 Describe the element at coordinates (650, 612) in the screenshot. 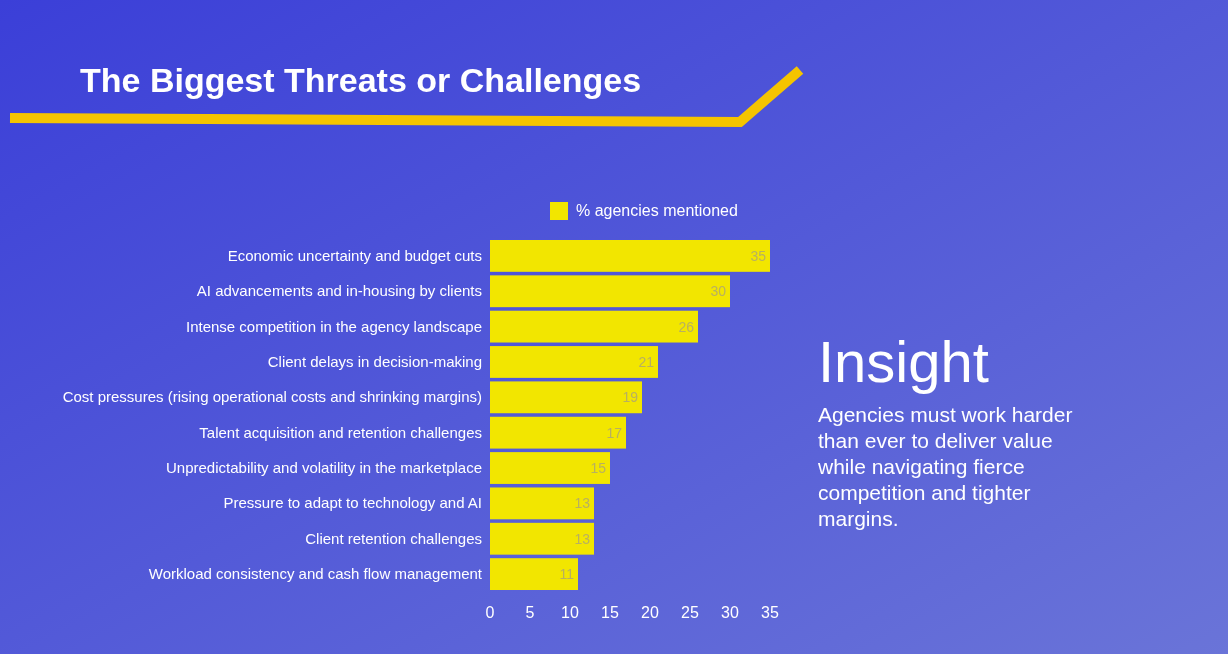

I see `x-tick-label: 20` at that location.